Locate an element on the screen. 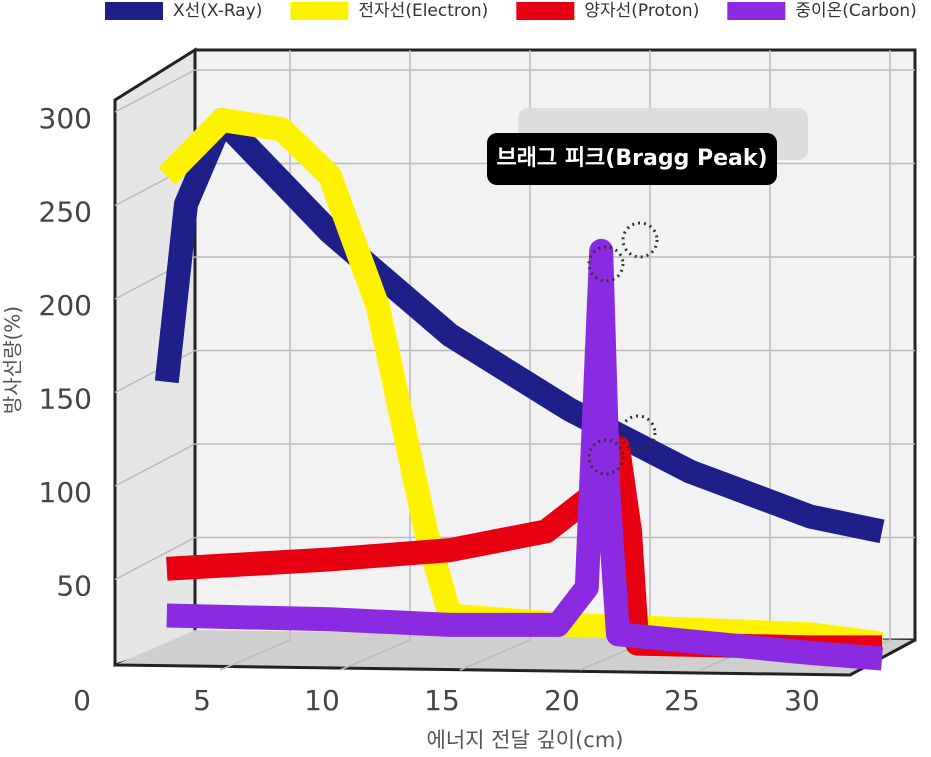  x-tick-label: 20 is located at coordinates (562, 700).